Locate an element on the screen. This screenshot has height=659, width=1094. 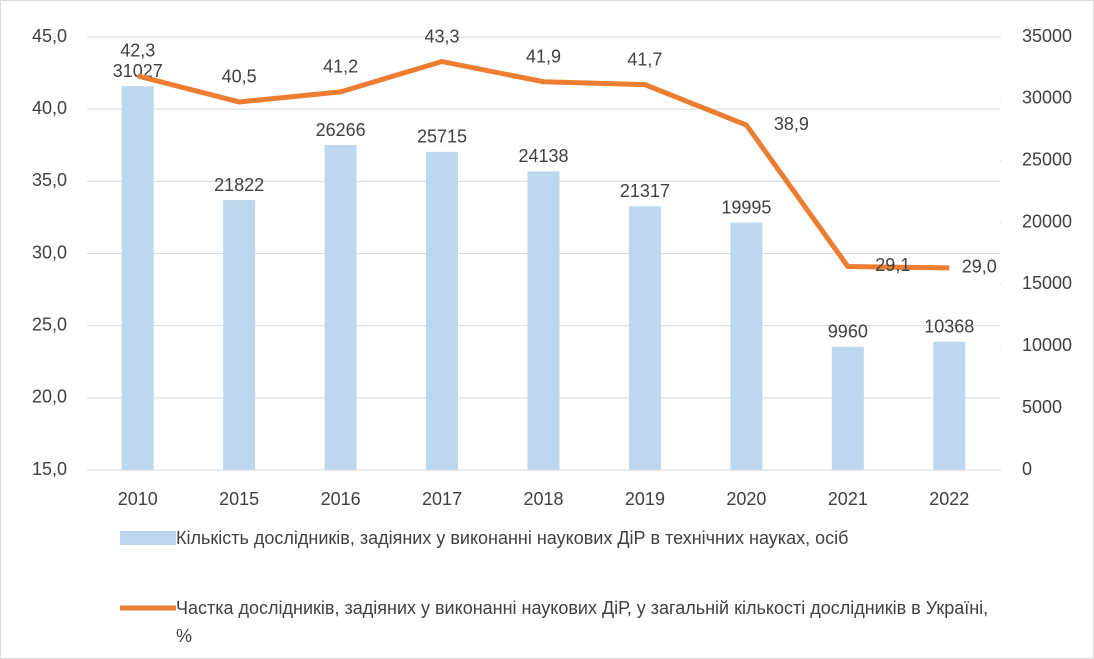
y-tick-label: 30,0 is located at coordinates (49, 252).